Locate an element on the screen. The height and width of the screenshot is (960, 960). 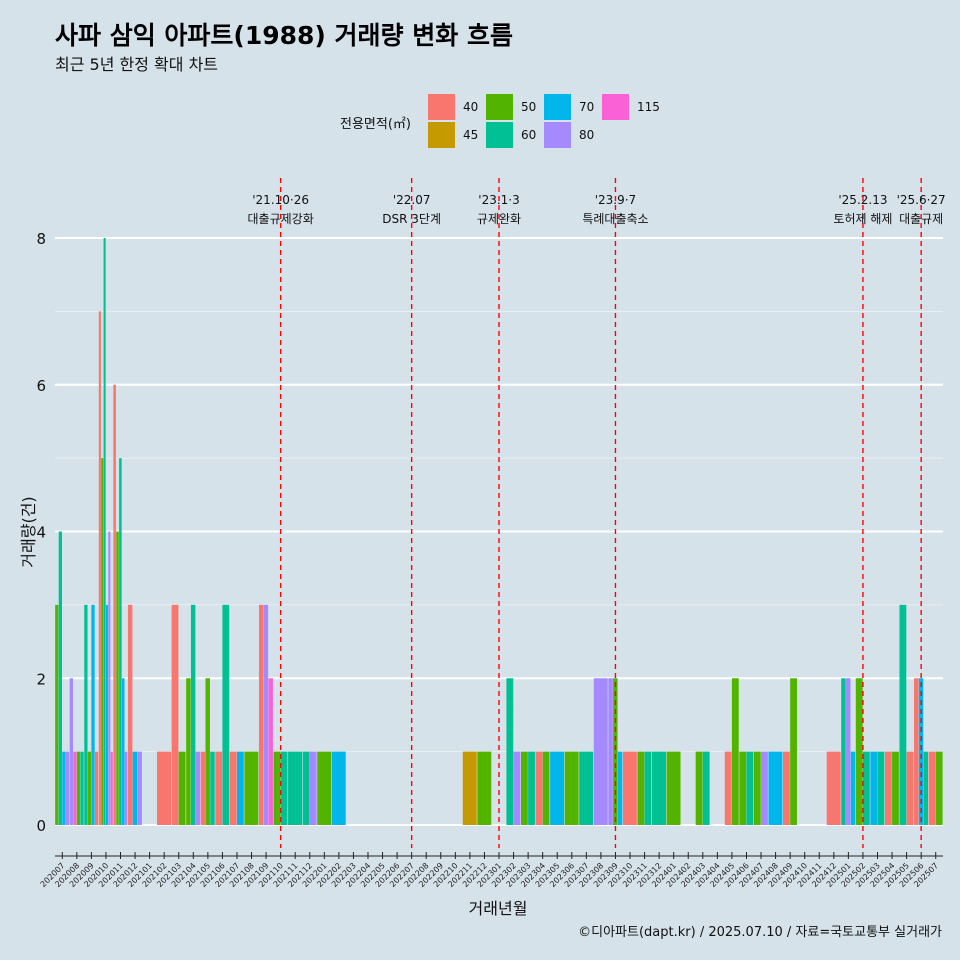
legend-label-40: 40 is located at coordinates (470, 107).